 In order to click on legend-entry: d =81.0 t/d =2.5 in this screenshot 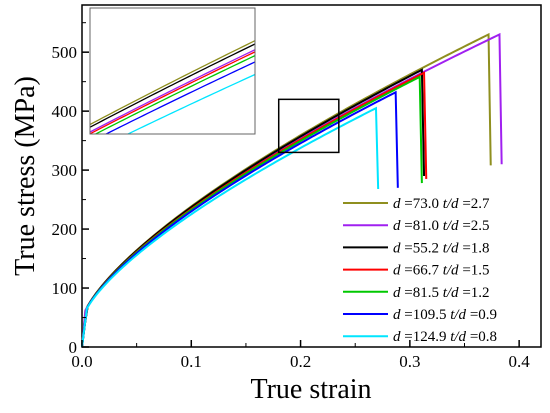, I will do `click(441, 226)`.